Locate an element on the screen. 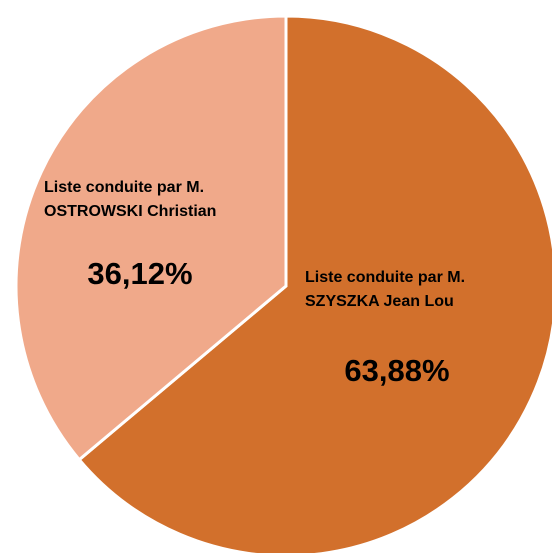  value-label: 63,88% is located at coordinates (396, 370).